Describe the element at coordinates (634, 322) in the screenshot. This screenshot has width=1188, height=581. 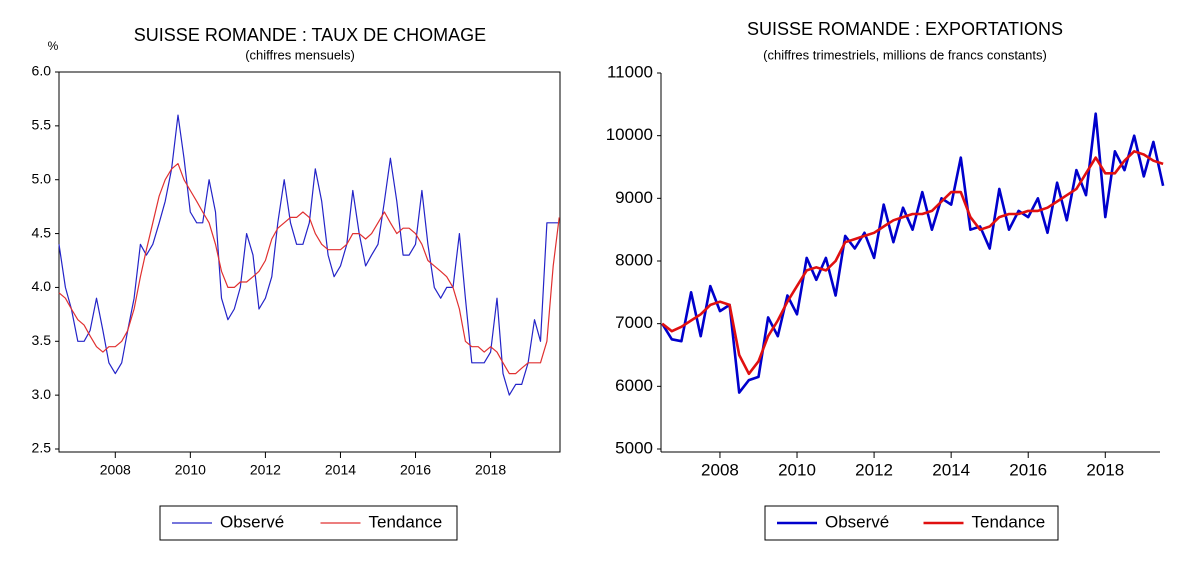
I see `y-tick-label: 7000` at that location.